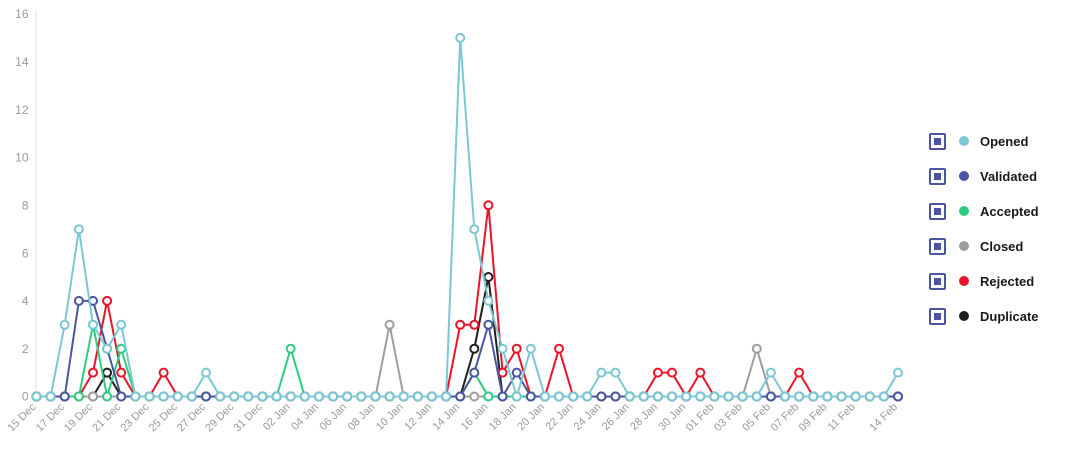  Describe the element at coordinates (756, 417) in the screenshot. I see `x-tick-label: 05 Feb` at that location.